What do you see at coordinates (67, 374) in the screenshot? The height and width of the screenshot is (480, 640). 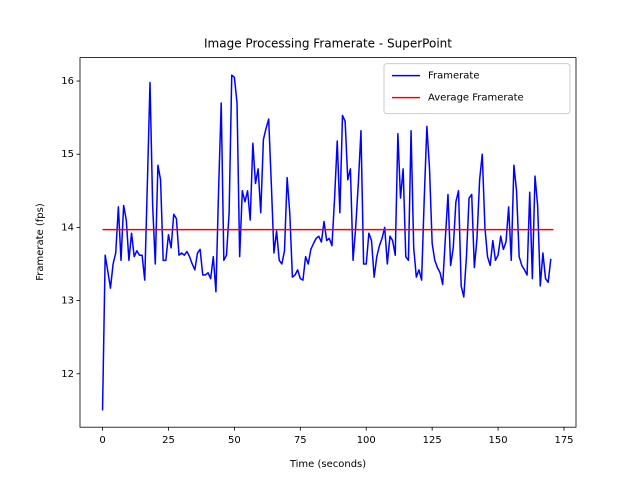 I see `y-tick-label: 12` at bounding box center [67, 374].